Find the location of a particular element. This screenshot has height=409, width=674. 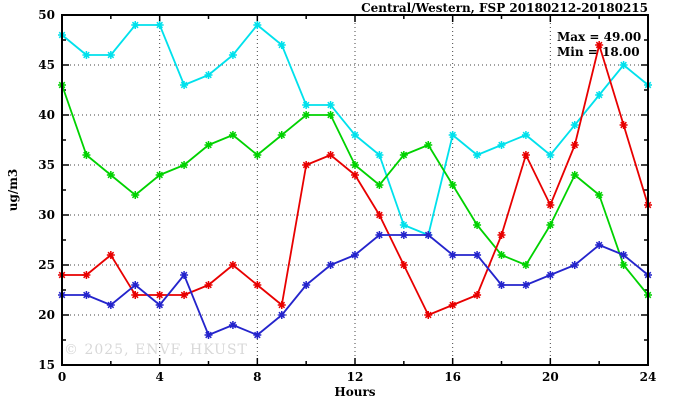

x-axis-label: Hours is located at coordinates (355, 392).